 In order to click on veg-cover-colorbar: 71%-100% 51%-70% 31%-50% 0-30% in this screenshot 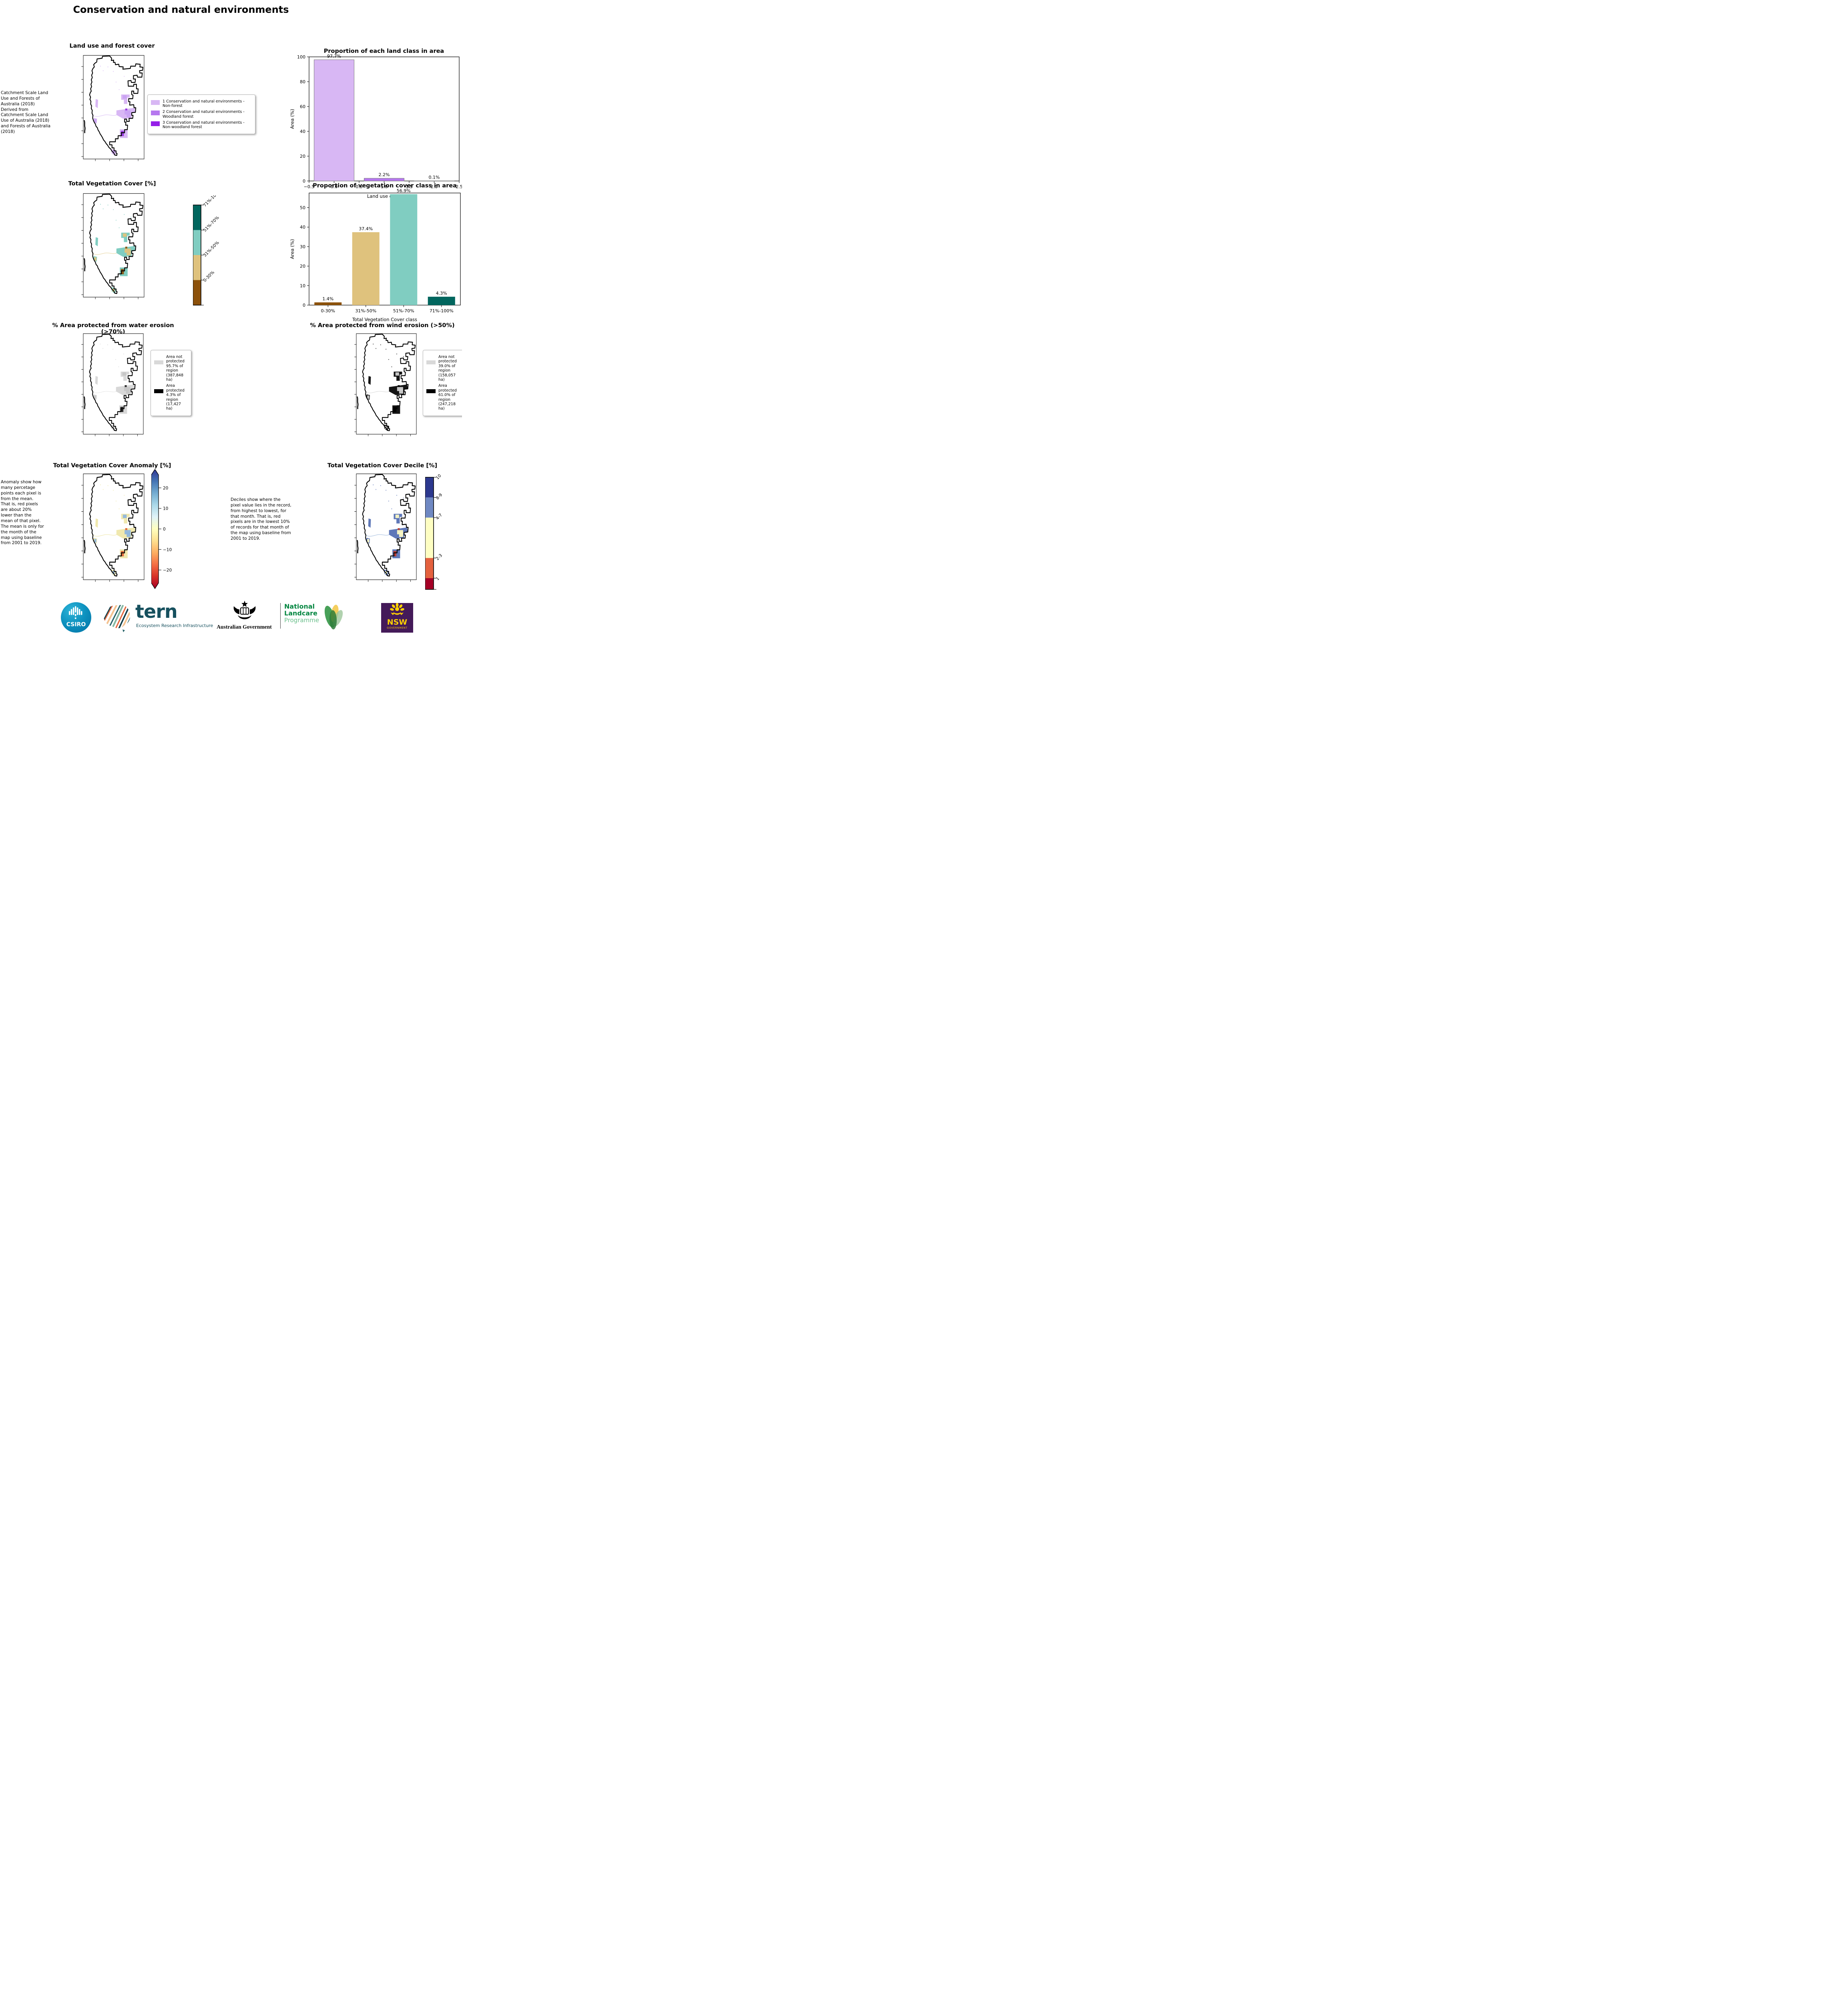, I will do `click(219, 252)`.